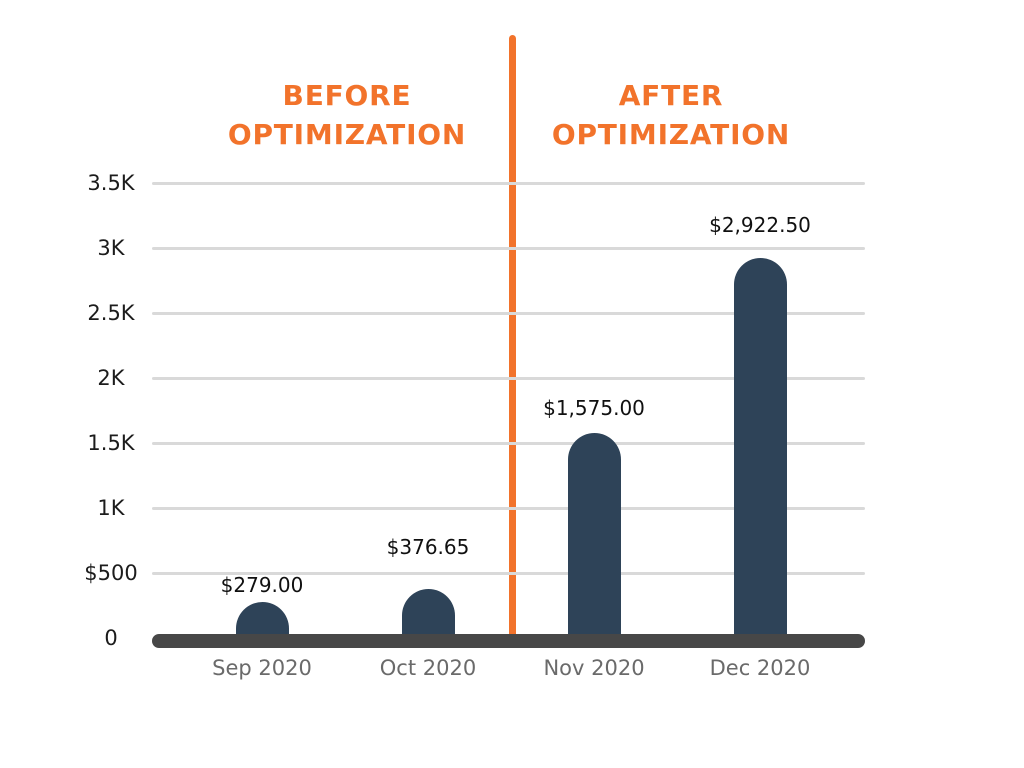 The width and height of the screenshot is (1024, 768). Describe the element at coordinates (262, 585) in the screenshot. I see `bar-value-label: $279.00` at that location.